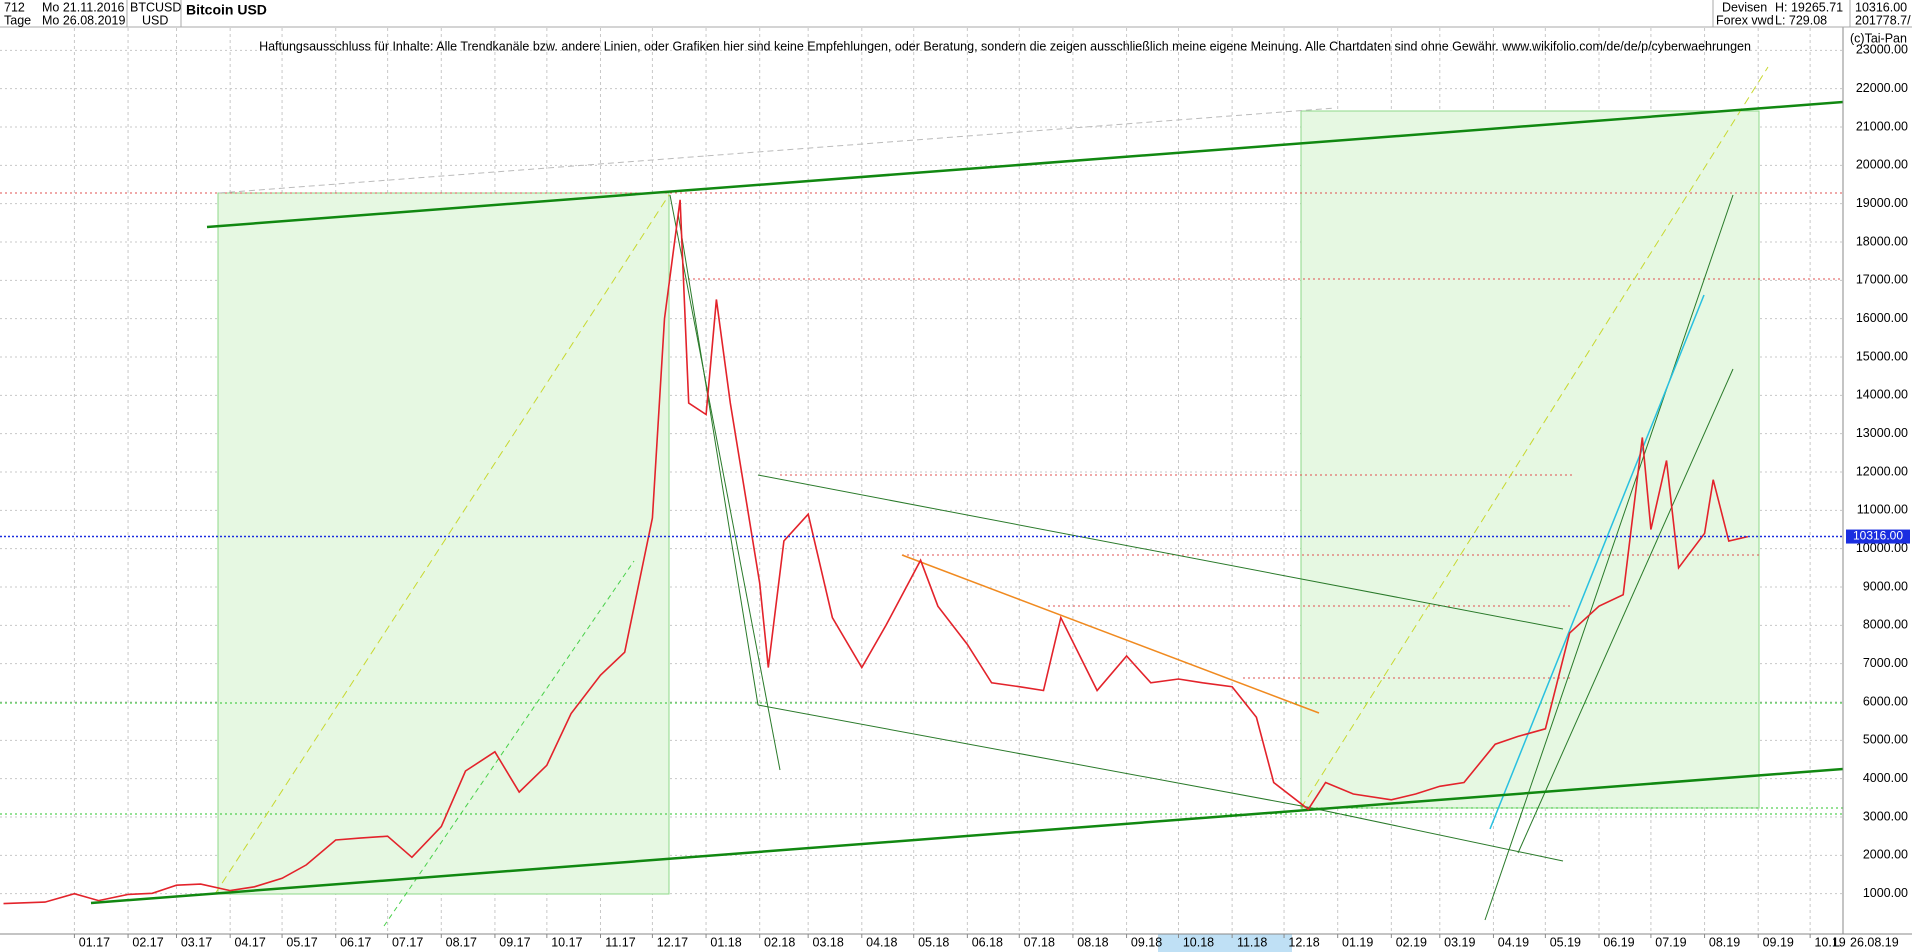 The width and height of the screenshot is (1912, 952). Describe the element at coordinates (1252, 942) in the screenshot. I see `x-tick-label: 11.18` at that location.